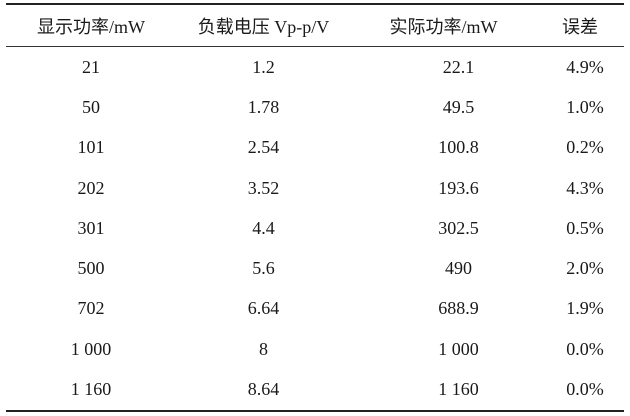 The width and height of the screenshot is (630, 416). What do you see at coordinates (458, 268) in the screenshot?
I see `cell-actual-power: 490` at bounding box center [458, 268].